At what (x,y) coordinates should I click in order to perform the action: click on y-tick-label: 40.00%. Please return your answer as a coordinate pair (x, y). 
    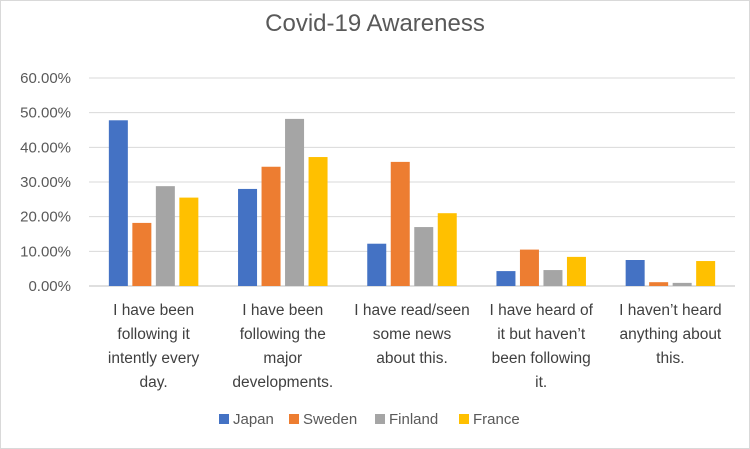
    Looking at the image, I should click on (45, 147).